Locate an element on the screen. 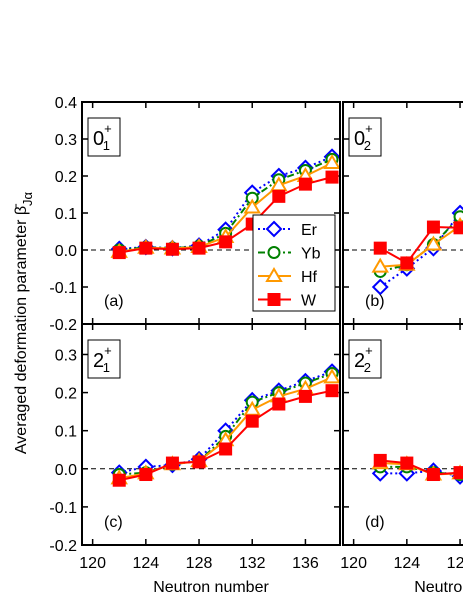 The height and width of the screenshot is (599, 463). x-tick-label: 136 is located at coordinates (305, 563).